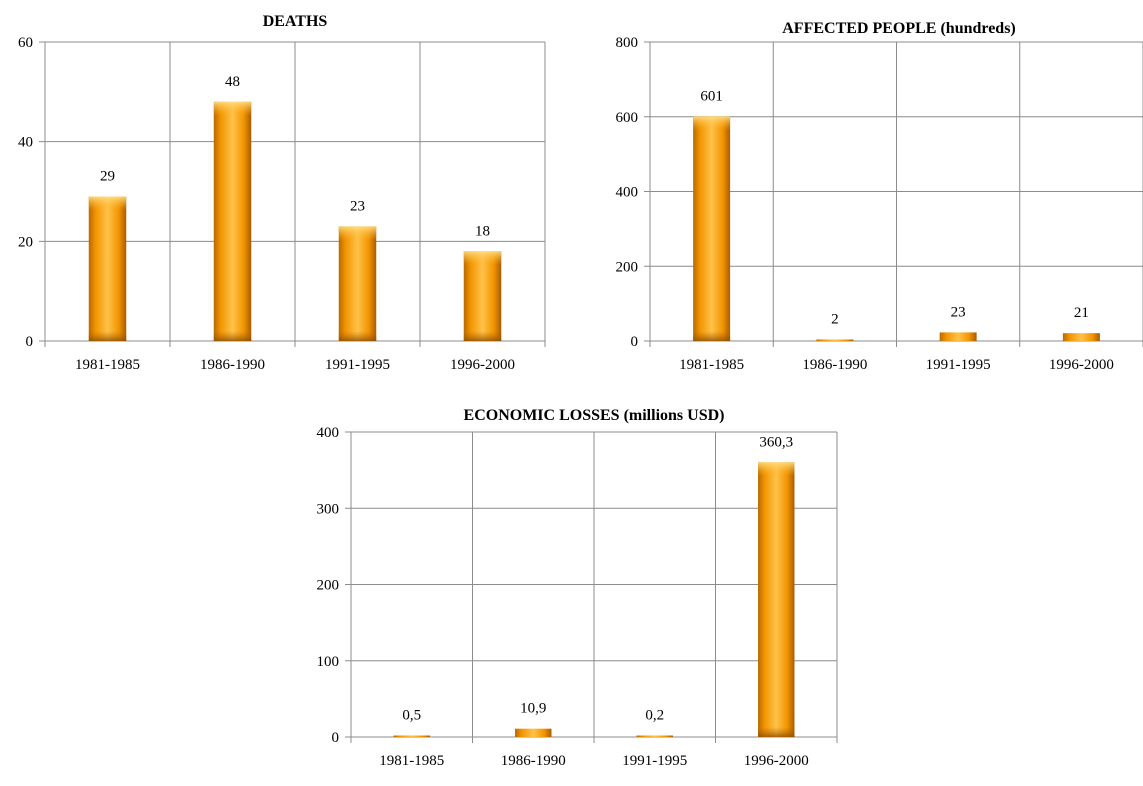  Describe the element at coordinates (295, 21) in the screenshot. I see `chart-title: DEATHS` at that location.